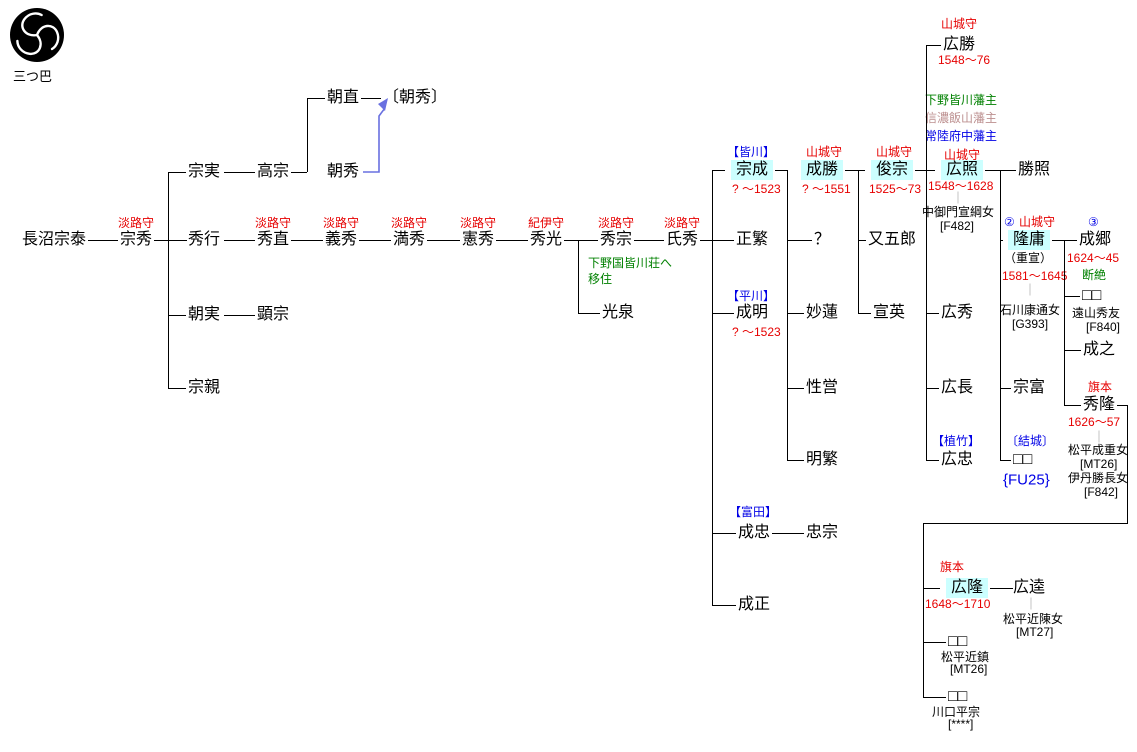  I want to click on ref-code-link: [F840], so click(1103, 327).